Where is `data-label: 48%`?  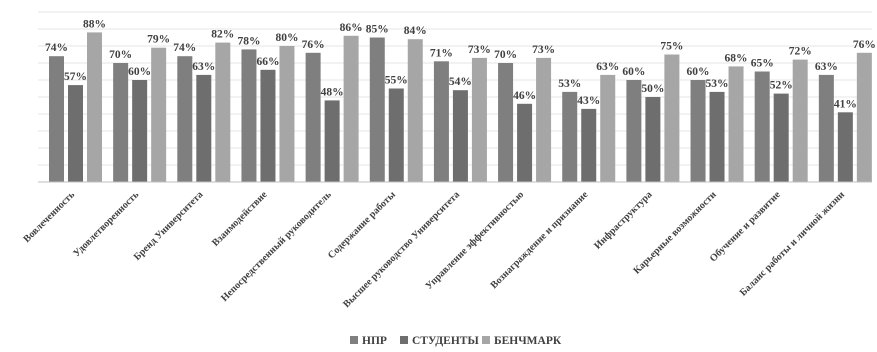 data-label: 48% is located at coordinates (332, 92).